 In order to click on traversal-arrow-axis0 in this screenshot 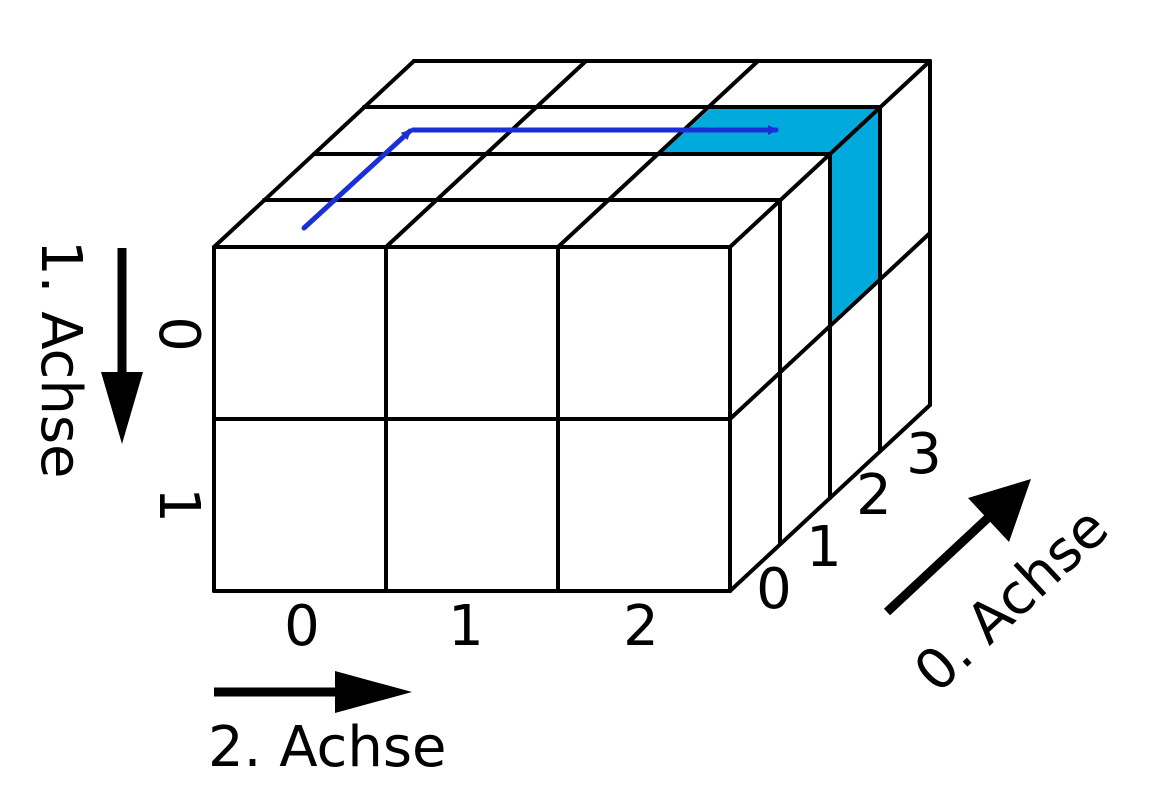, I will do `click(357, 179)`.